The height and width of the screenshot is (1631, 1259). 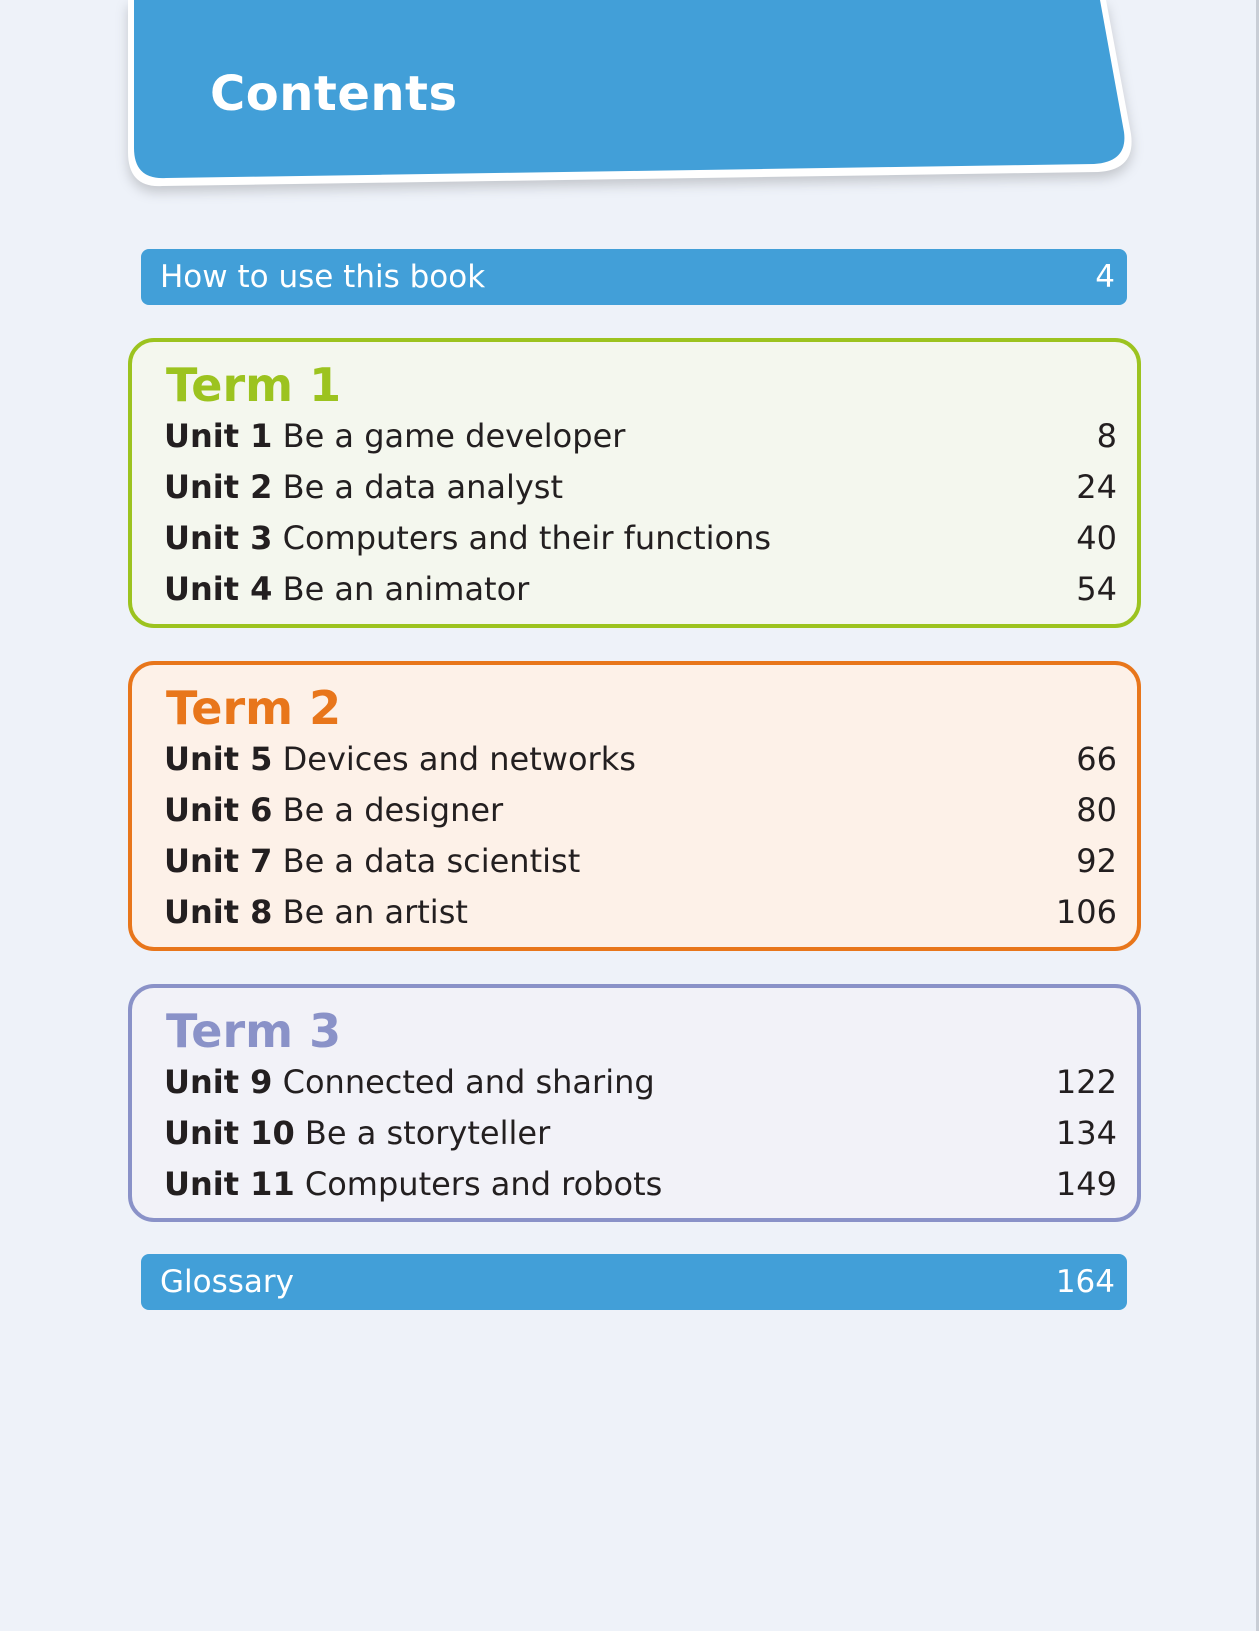 What do you see at coordinates (254, 708) in the screenshot?
I see `term-2-title: Term 2` at bounding box center [254, 708].